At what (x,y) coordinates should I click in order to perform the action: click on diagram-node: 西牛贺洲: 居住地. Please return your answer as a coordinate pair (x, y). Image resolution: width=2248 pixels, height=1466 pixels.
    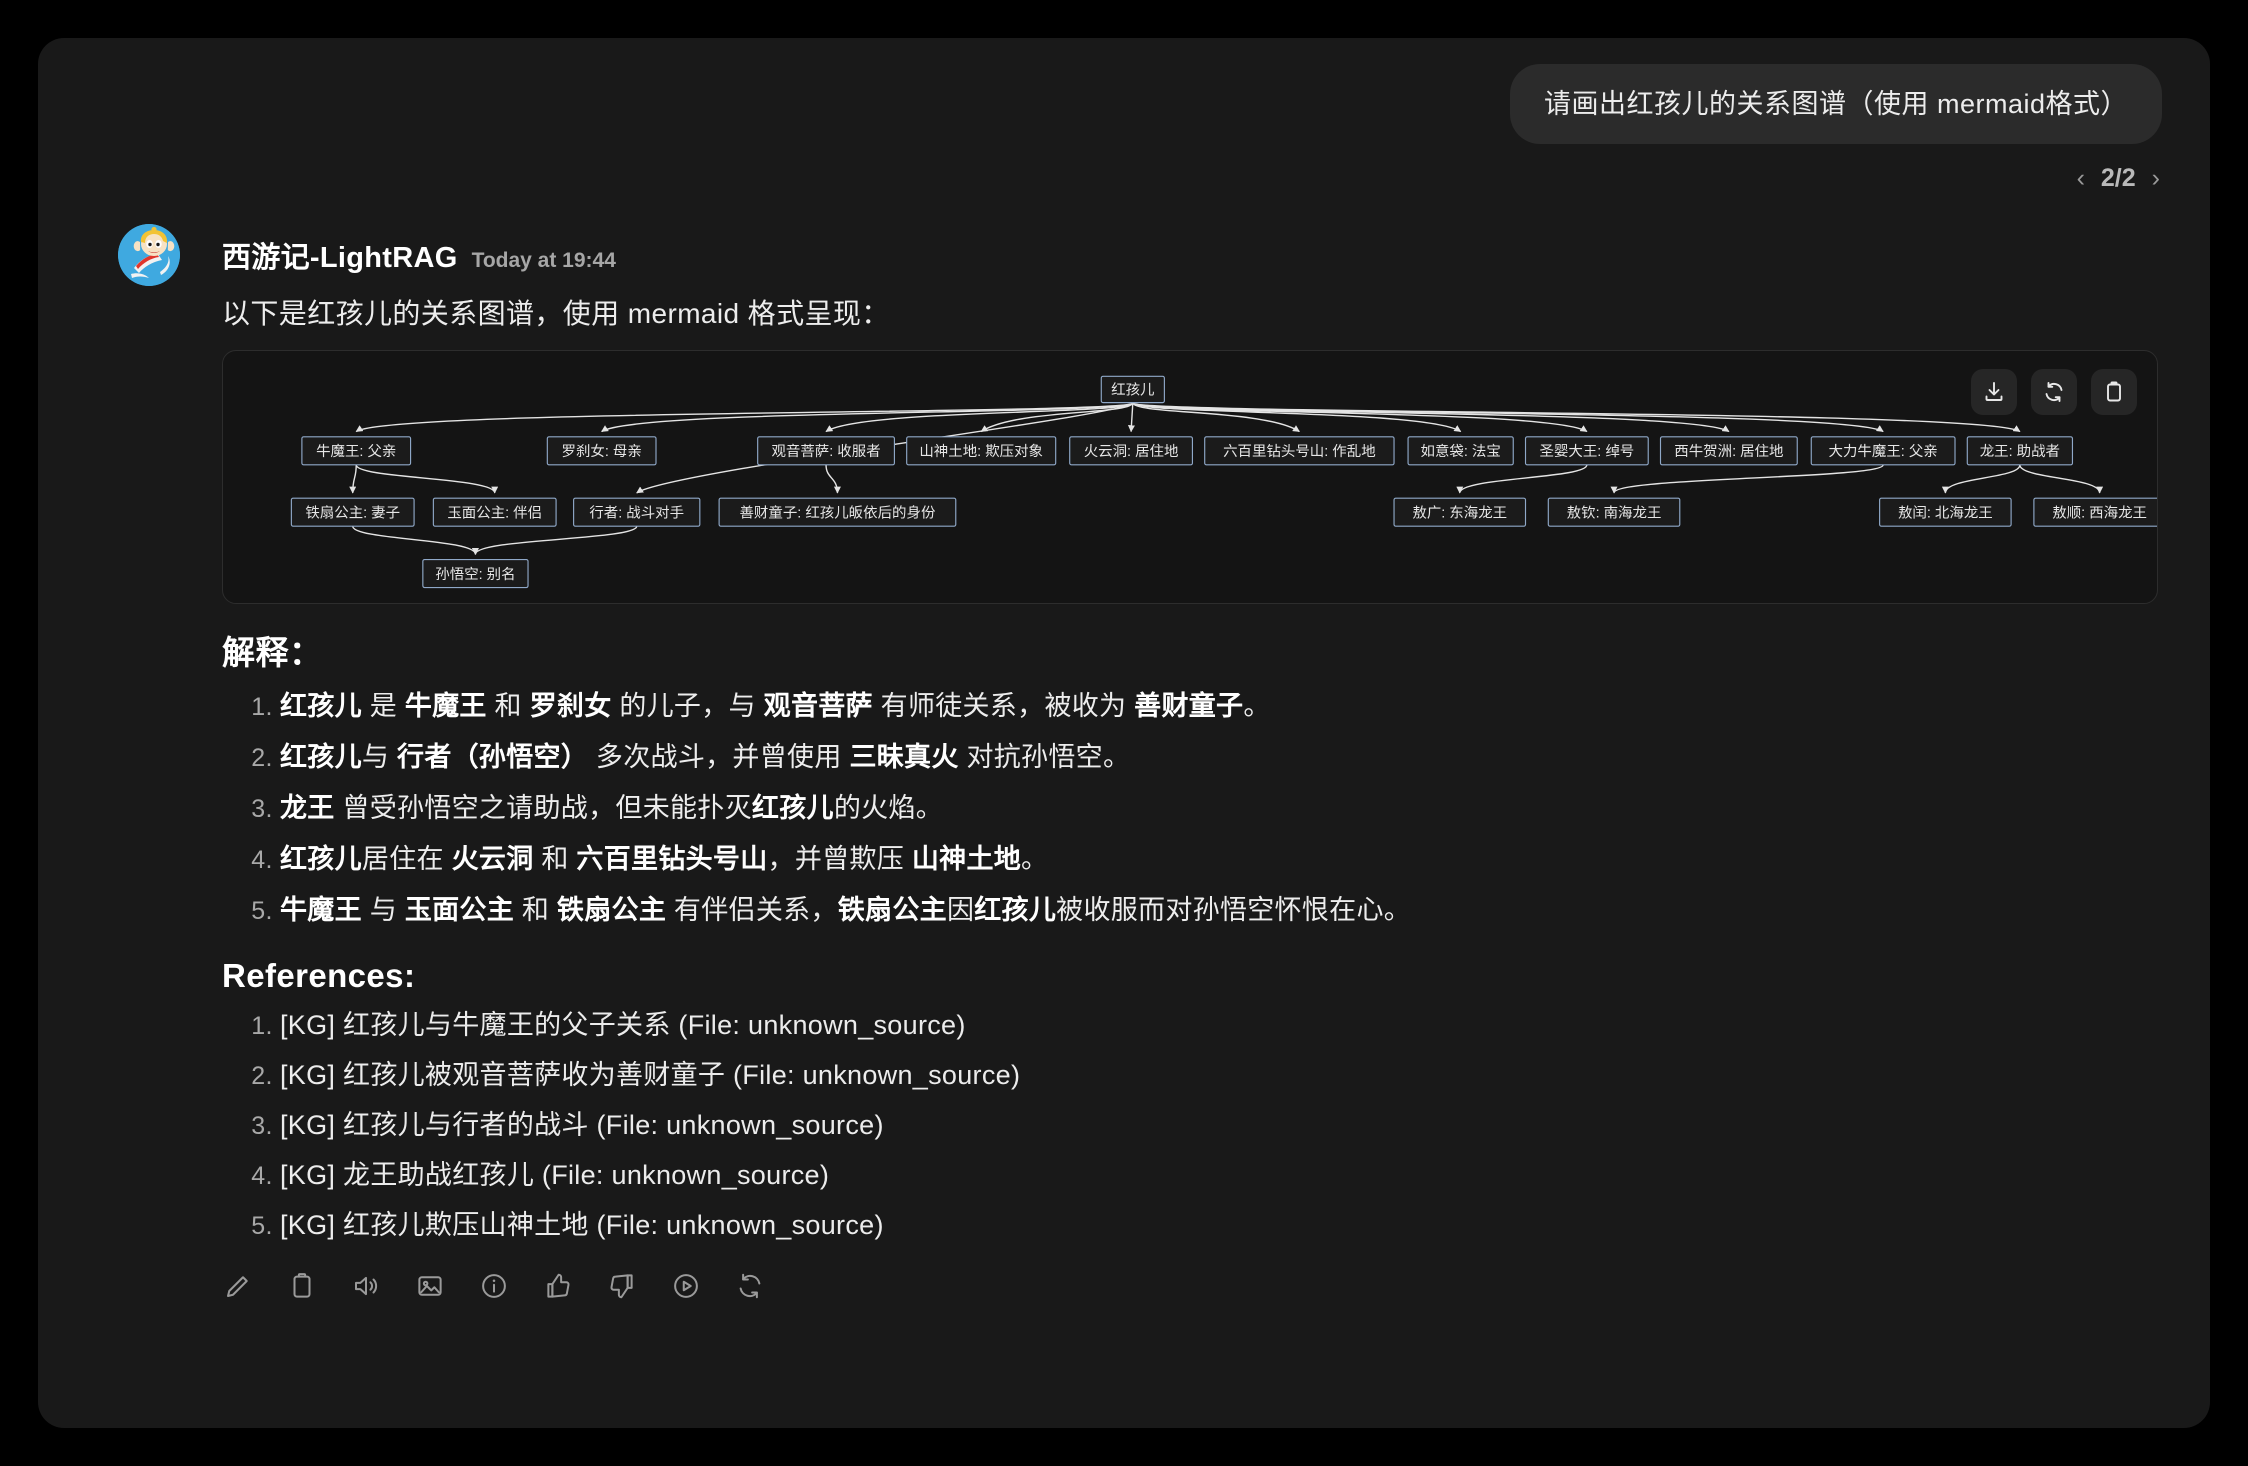
    Looking at the image, I should click on (1728, 451).